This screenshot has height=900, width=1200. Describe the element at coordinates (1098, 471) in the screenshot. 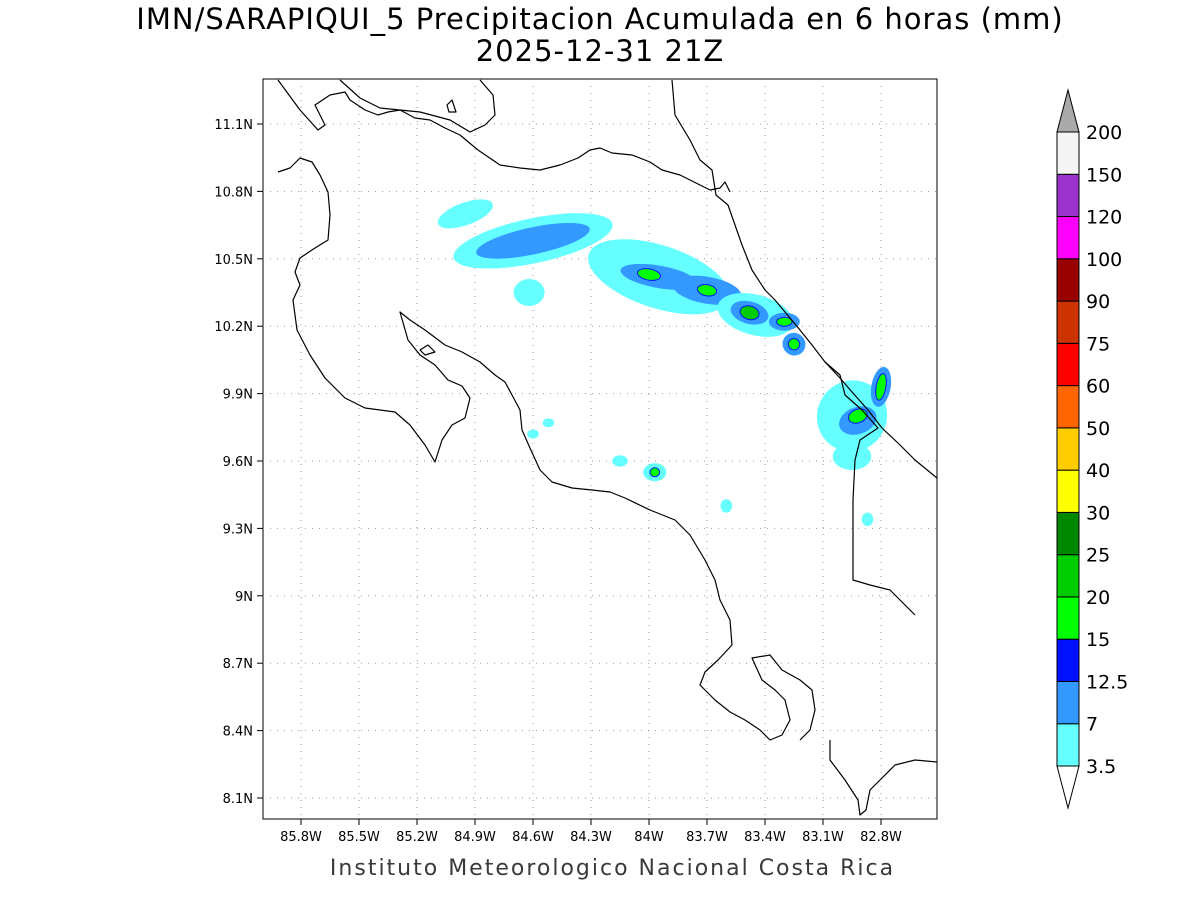

I see `colorbar-level-label: 40` at that location.